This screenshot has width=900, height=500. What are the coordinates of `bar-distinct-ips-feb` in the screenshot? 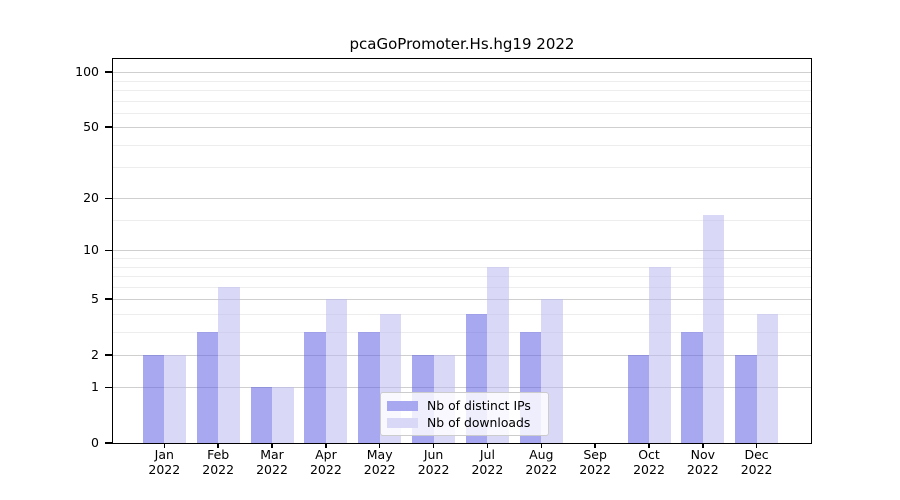 It's located at (207, 387).